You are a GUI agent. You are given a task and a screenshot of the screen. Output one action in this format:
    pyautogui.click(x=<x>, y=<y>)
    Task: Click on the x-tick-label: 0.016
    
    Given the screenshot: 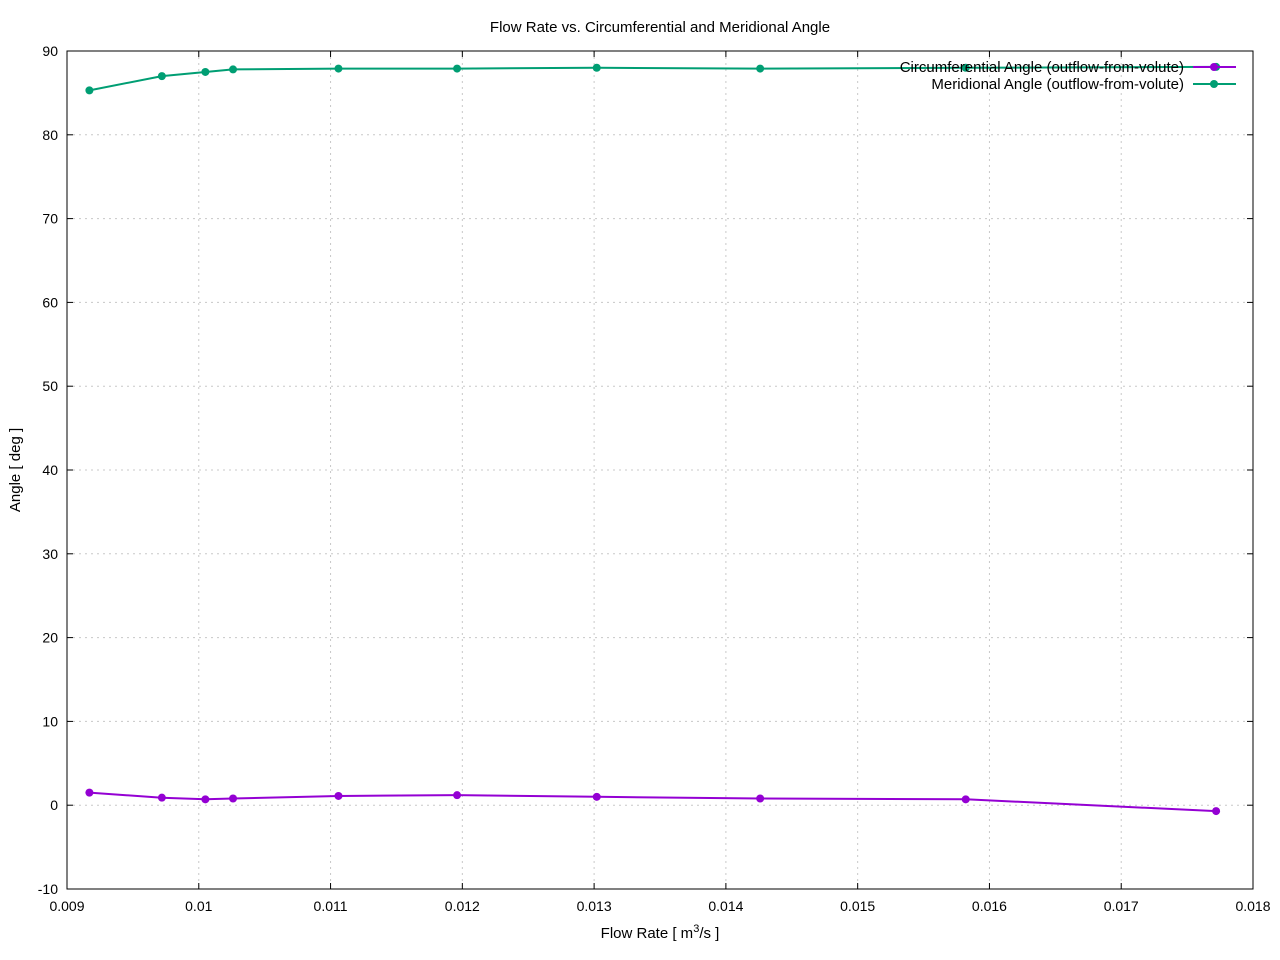 What is the action you would take?
    pyautogui.click(x=989, y=906)
    